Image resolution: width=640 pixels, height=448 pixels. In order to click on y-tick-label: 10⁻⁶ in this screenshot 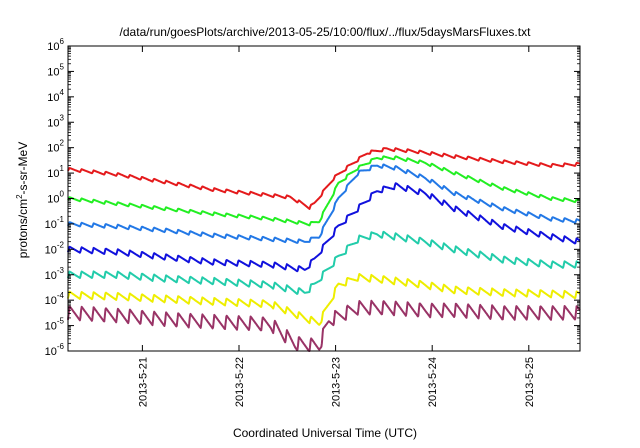, I will do `click(55, 350)`.